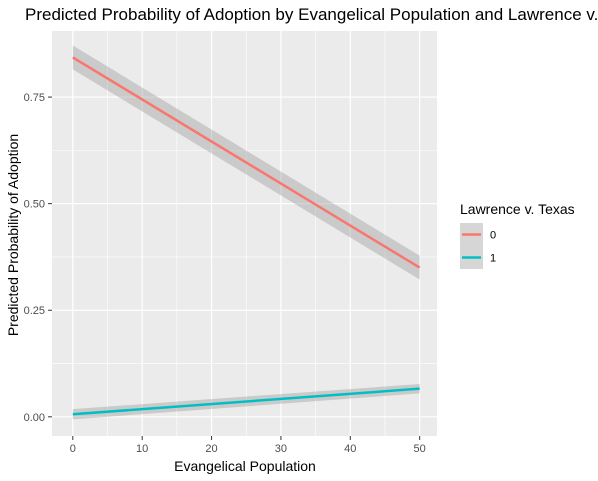  I want to click on x-tick-label: 40, so click(350, 449).